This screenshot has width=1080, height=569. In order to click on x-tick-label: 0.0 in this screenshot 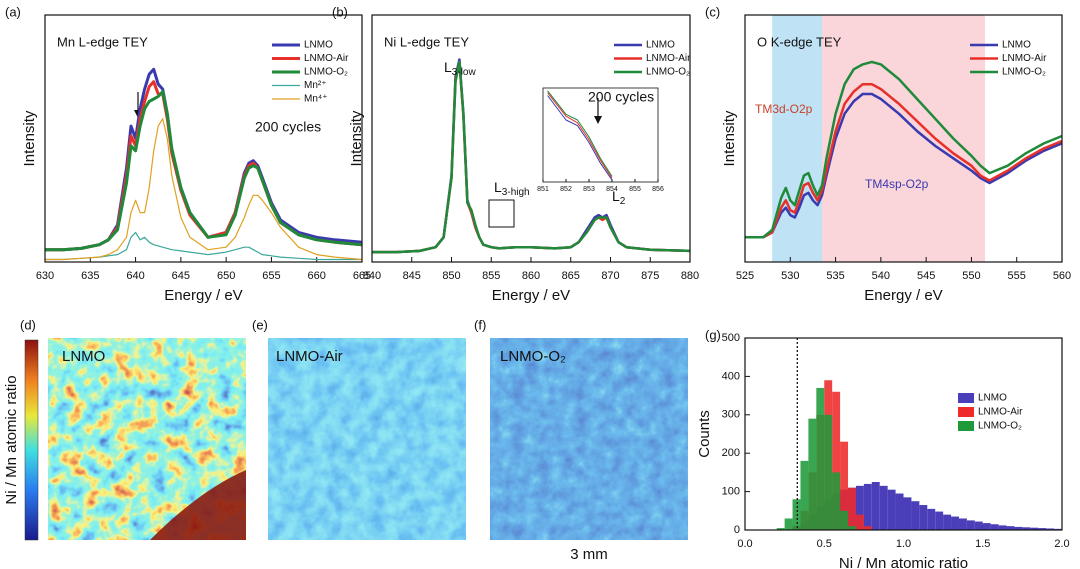, I will do `click(744, 544)`.